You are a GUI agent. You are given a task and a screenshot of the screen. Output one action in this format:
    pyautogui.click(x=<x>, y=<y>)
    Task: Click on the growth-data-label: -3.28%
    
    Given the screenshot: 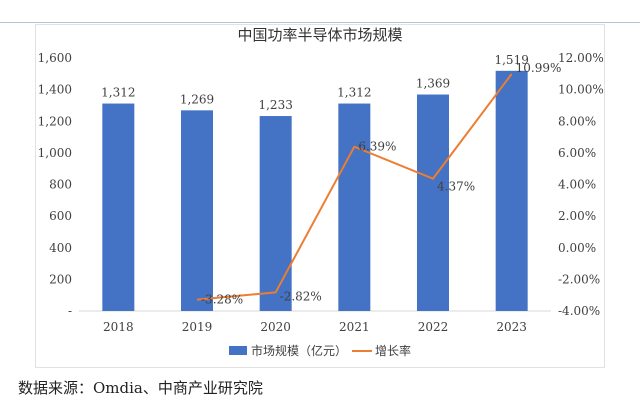 What is the action you would take?
    pyautogui.click(x=222, y=300)
    